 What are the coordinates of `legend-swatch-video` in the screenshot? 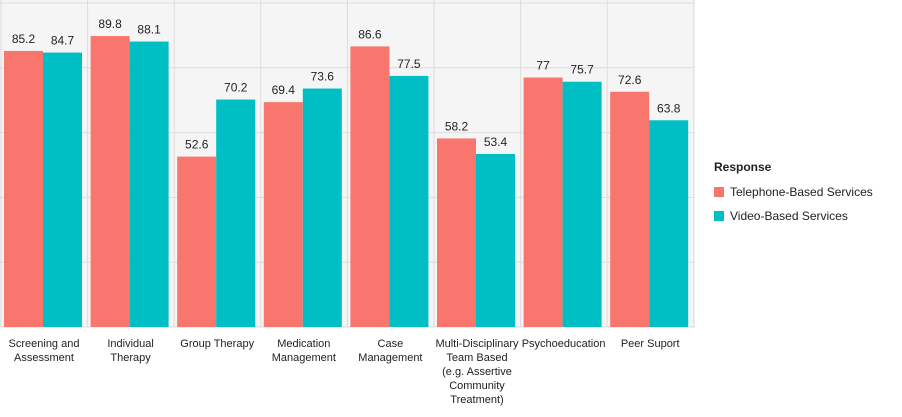 It's located at (719, 216).